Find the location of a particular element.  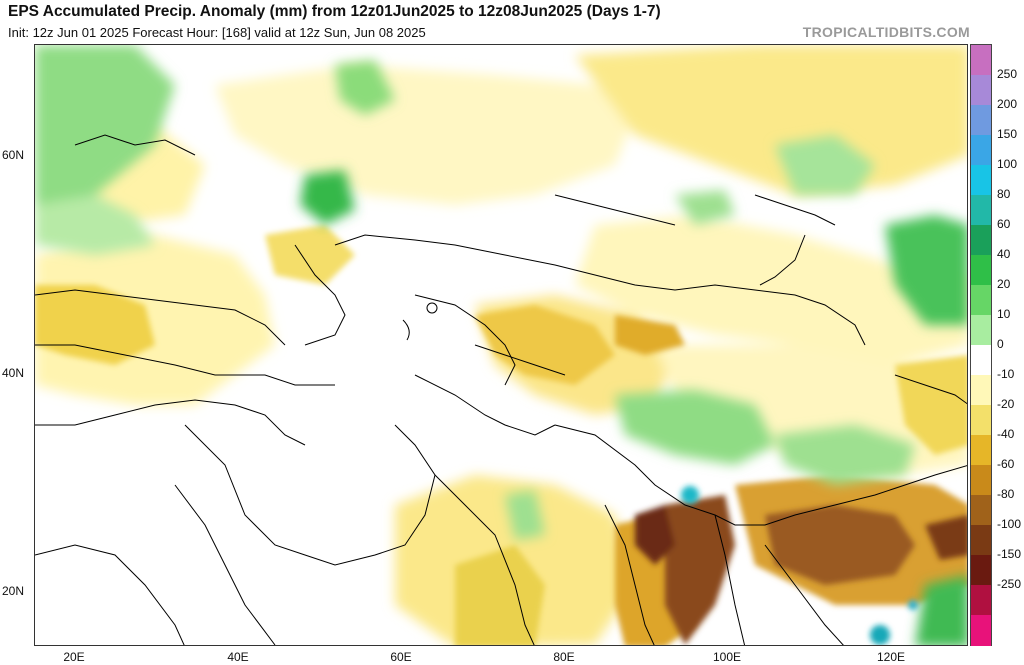

colorbar-label: -40 is located at coordinates (1006, 434).